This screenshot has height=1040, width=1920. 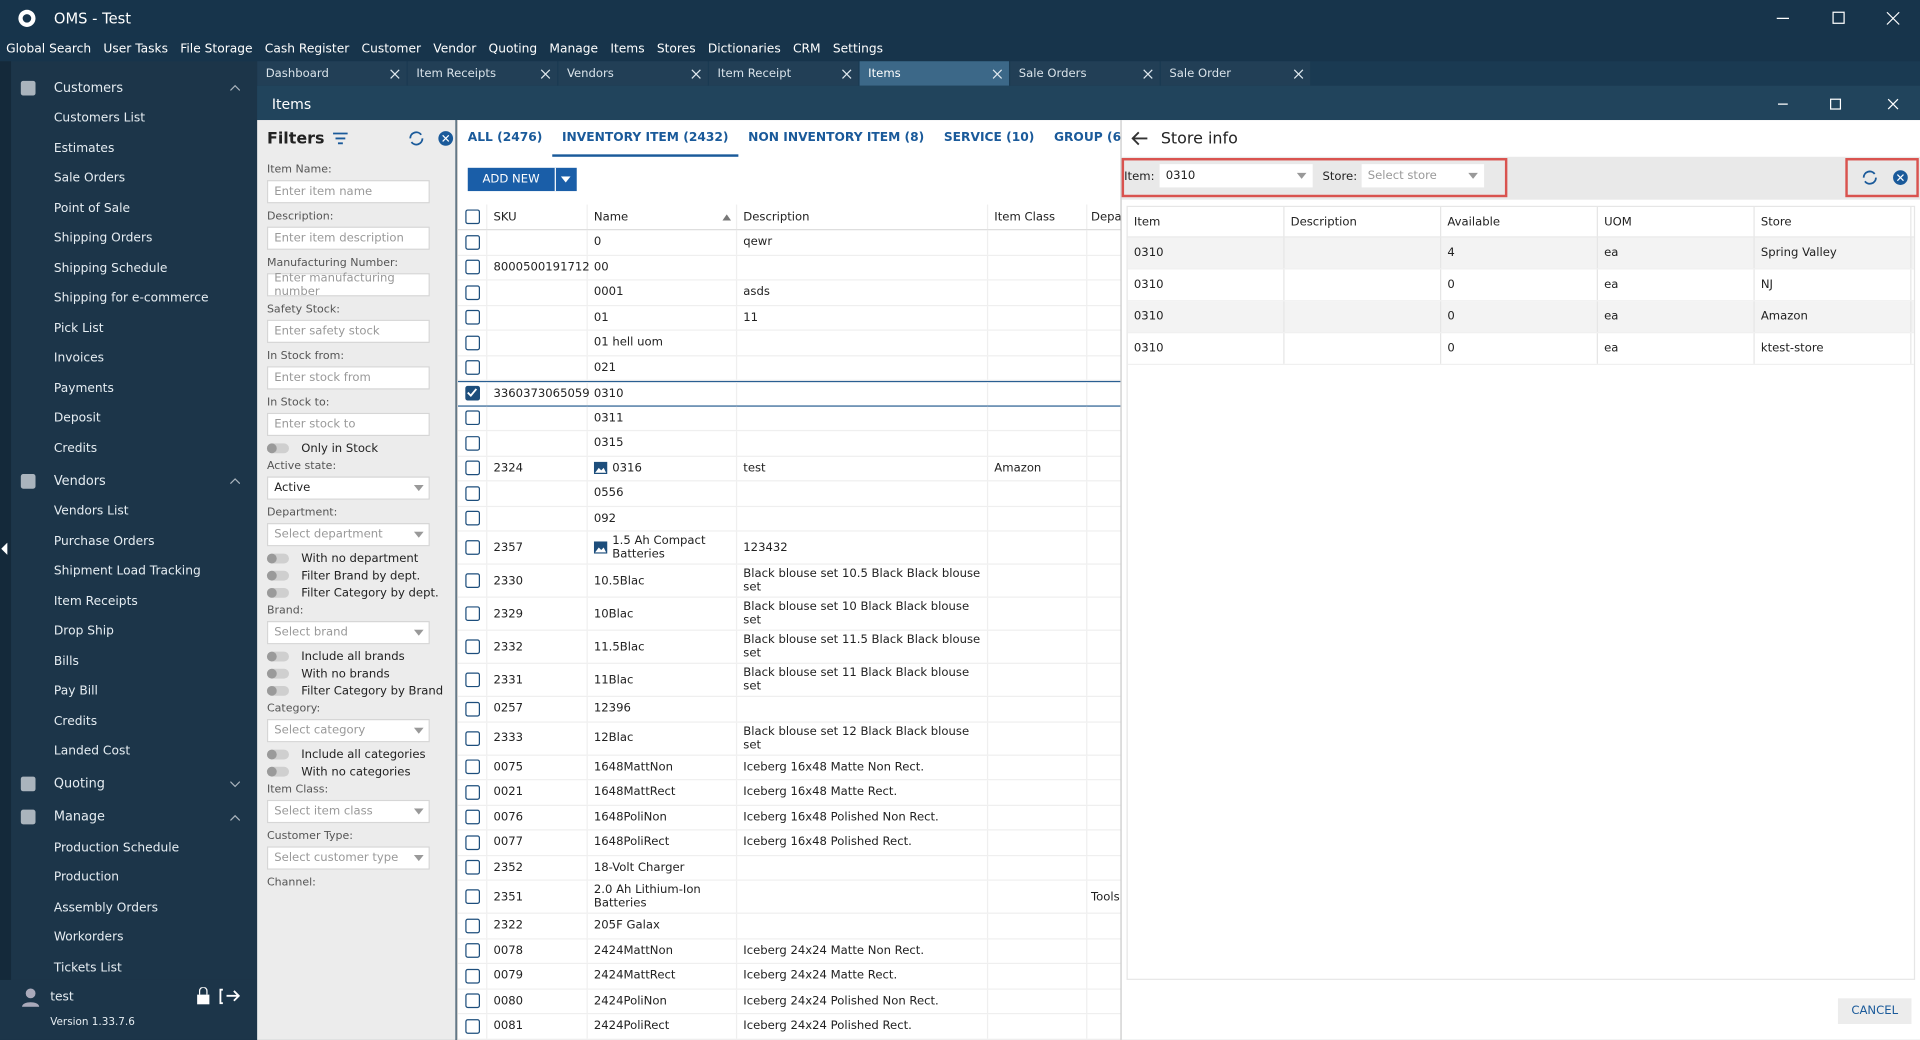 What do you see at coordinates (789, 419) in the screenshot?
I see `grid-row: 0311` at bounding box center [789, 419].